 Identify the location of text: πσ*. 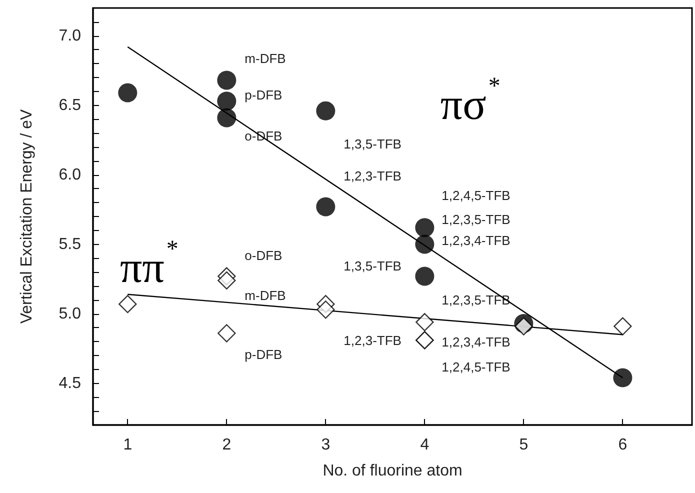
(470, 102).